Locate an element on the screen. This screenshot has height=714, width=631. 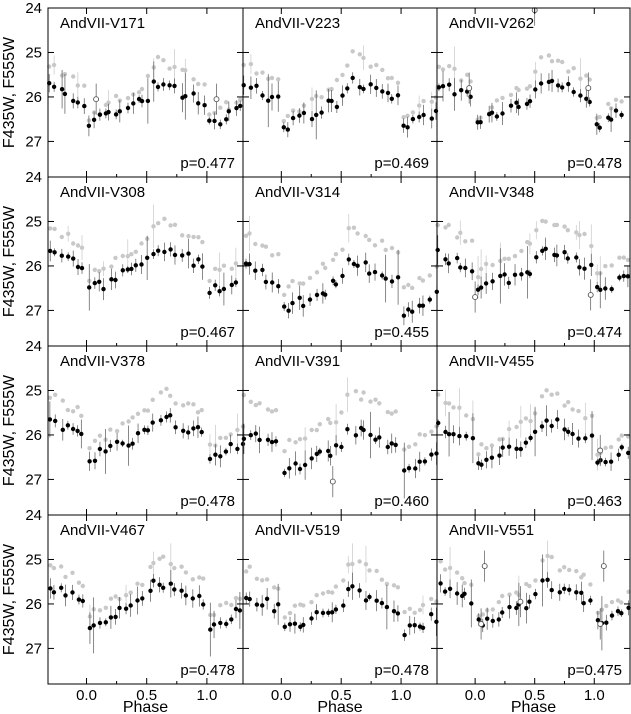
y-tick-label: 24 is located at coordinates (33, 515).